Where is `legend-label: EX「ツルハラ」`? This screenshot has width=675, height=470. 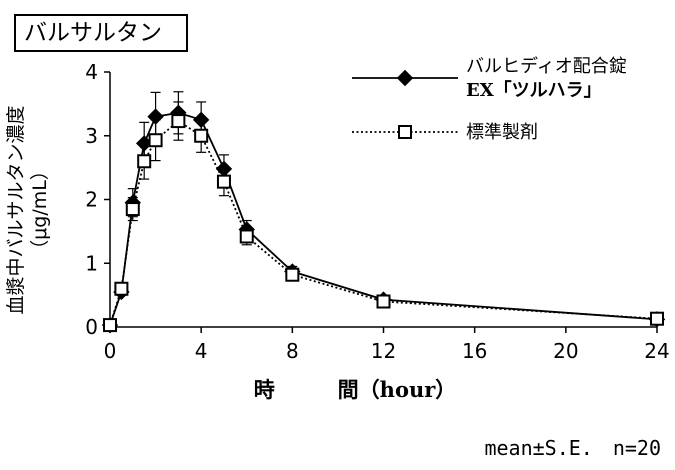
legend-label: EX「ツルハラ」 is located at coordinates (534, 90).